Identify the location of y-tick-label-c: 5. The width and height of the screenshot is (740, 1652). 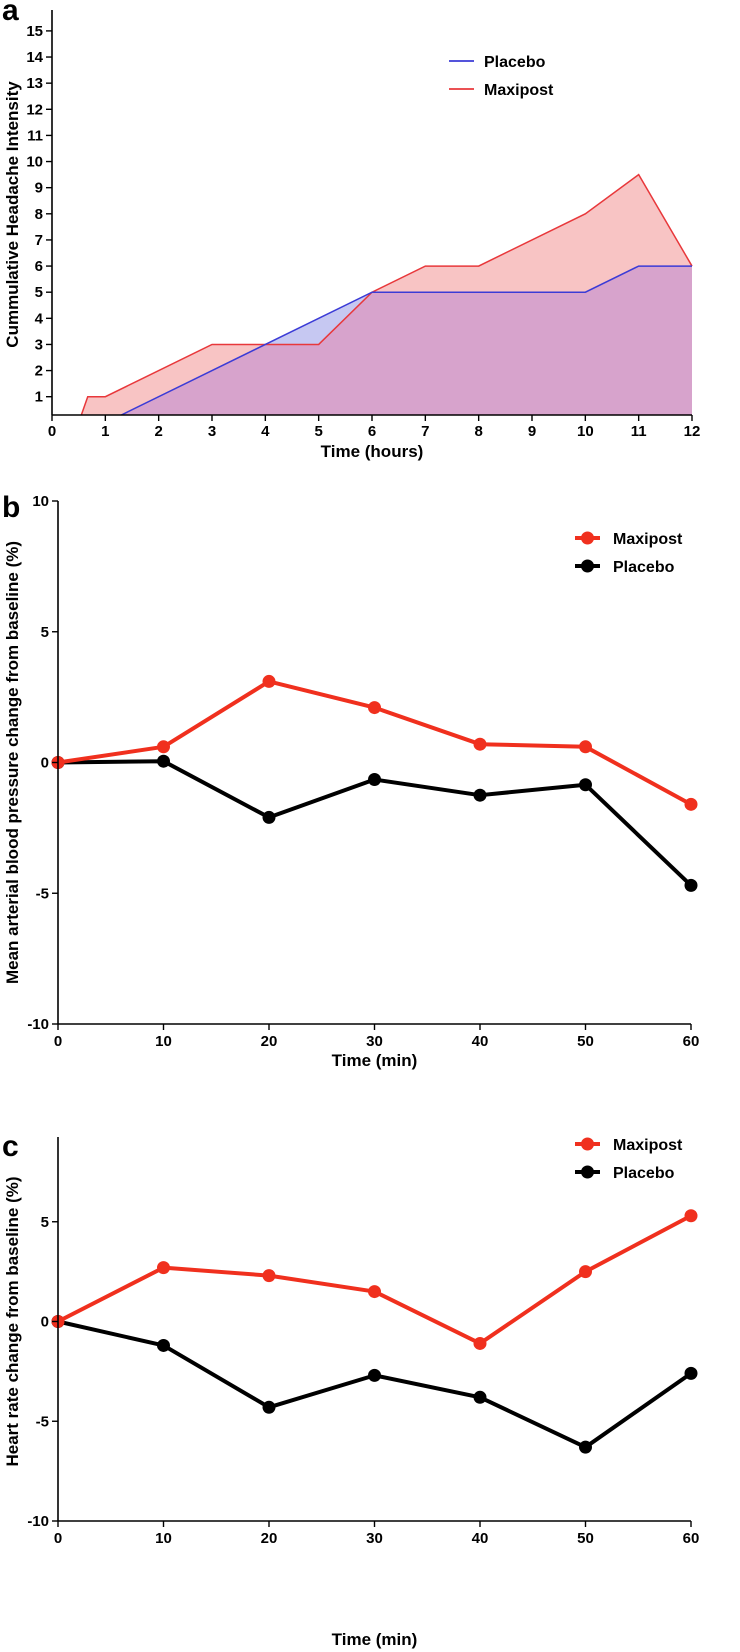
(45, 1222).